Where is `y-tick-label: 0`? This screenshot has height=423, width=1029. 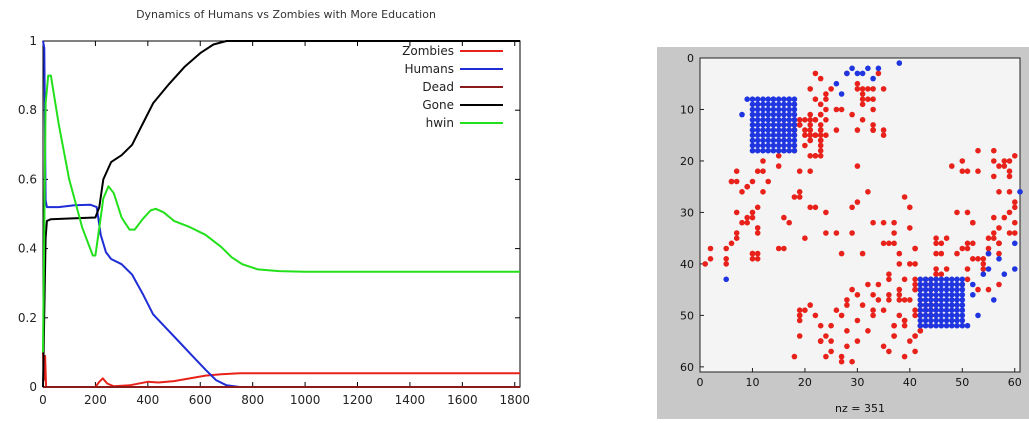 y-tick-label: 0 is located at coordinates (690, 58).